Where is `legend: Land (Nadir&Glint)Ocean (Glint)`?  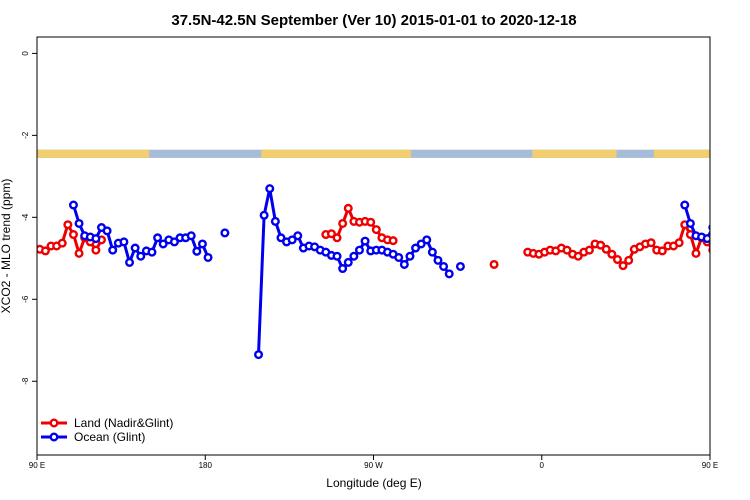 legend: Land (Nadir&Glint)Ocean (Glint) is located at coordinates (107, 430).